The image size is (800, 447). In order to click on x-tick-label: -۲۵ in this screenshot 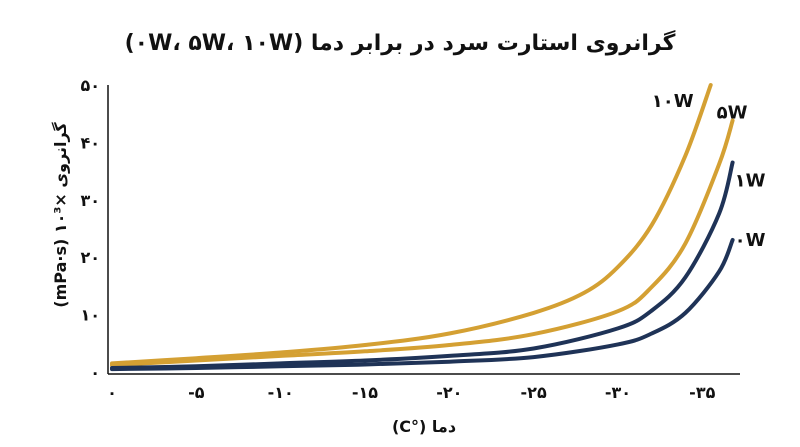, I will do `click(534, 392)`.